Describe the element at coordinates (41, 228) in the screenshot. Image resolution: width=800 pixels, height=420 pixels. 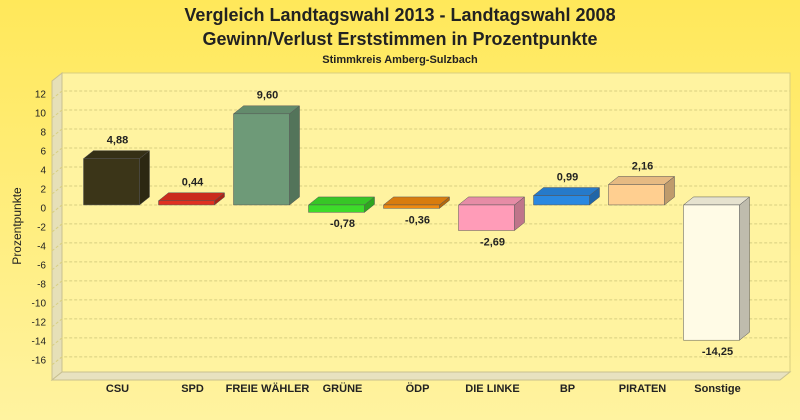
I see `y-tick-label: -2` at that location.